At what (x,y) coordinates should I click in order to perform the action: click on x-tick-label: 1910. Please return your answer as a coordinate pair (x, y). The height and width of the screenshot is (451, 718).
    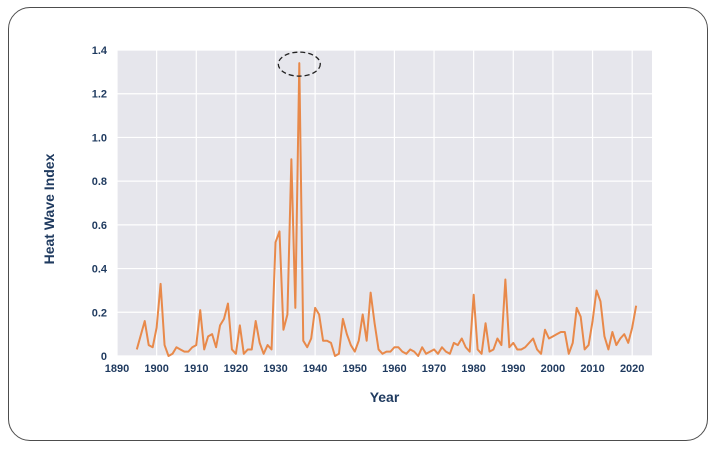
    Looking at the image, I should click on (196, 369).